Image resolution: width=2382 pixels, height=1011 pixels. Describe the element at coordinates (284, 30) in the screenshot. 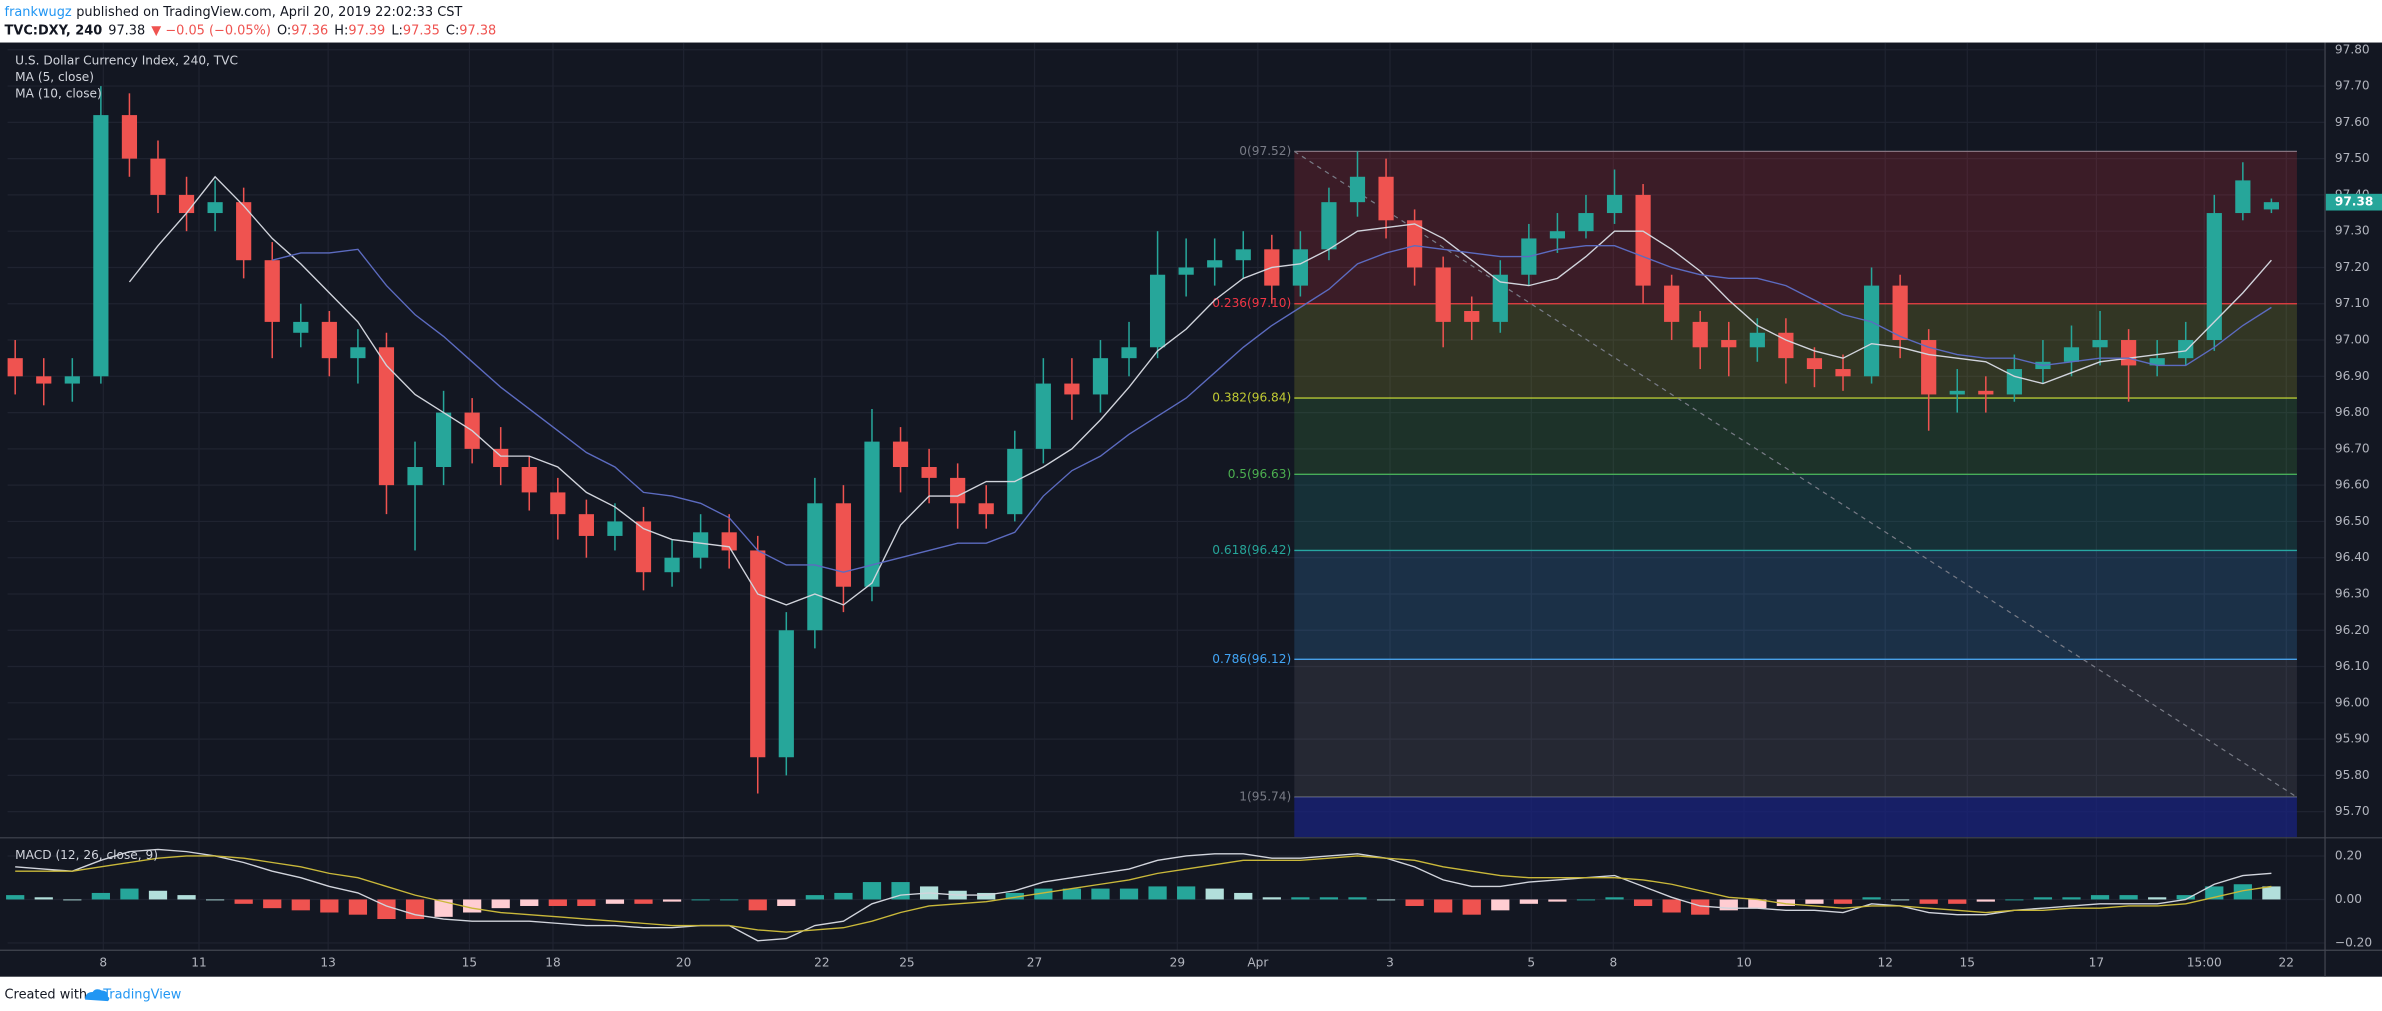

I see `ohlc-label: O:` at that location.